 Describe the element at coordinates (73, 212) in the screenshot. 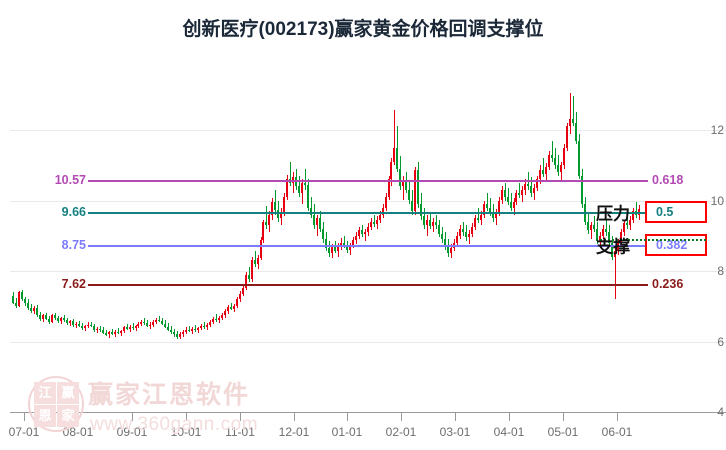

I see `fib-price-label-0.5: 9.66` at that location.